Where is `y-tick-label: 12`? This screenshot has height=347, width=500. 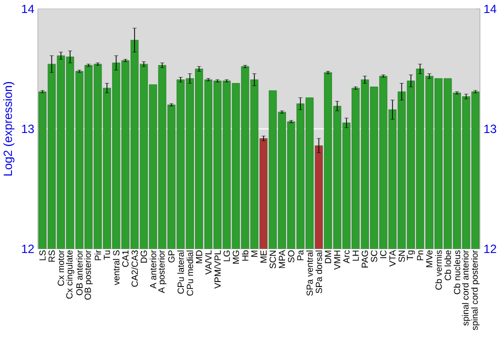
y-tick-label: 12 is located at coordinates (28, 248).